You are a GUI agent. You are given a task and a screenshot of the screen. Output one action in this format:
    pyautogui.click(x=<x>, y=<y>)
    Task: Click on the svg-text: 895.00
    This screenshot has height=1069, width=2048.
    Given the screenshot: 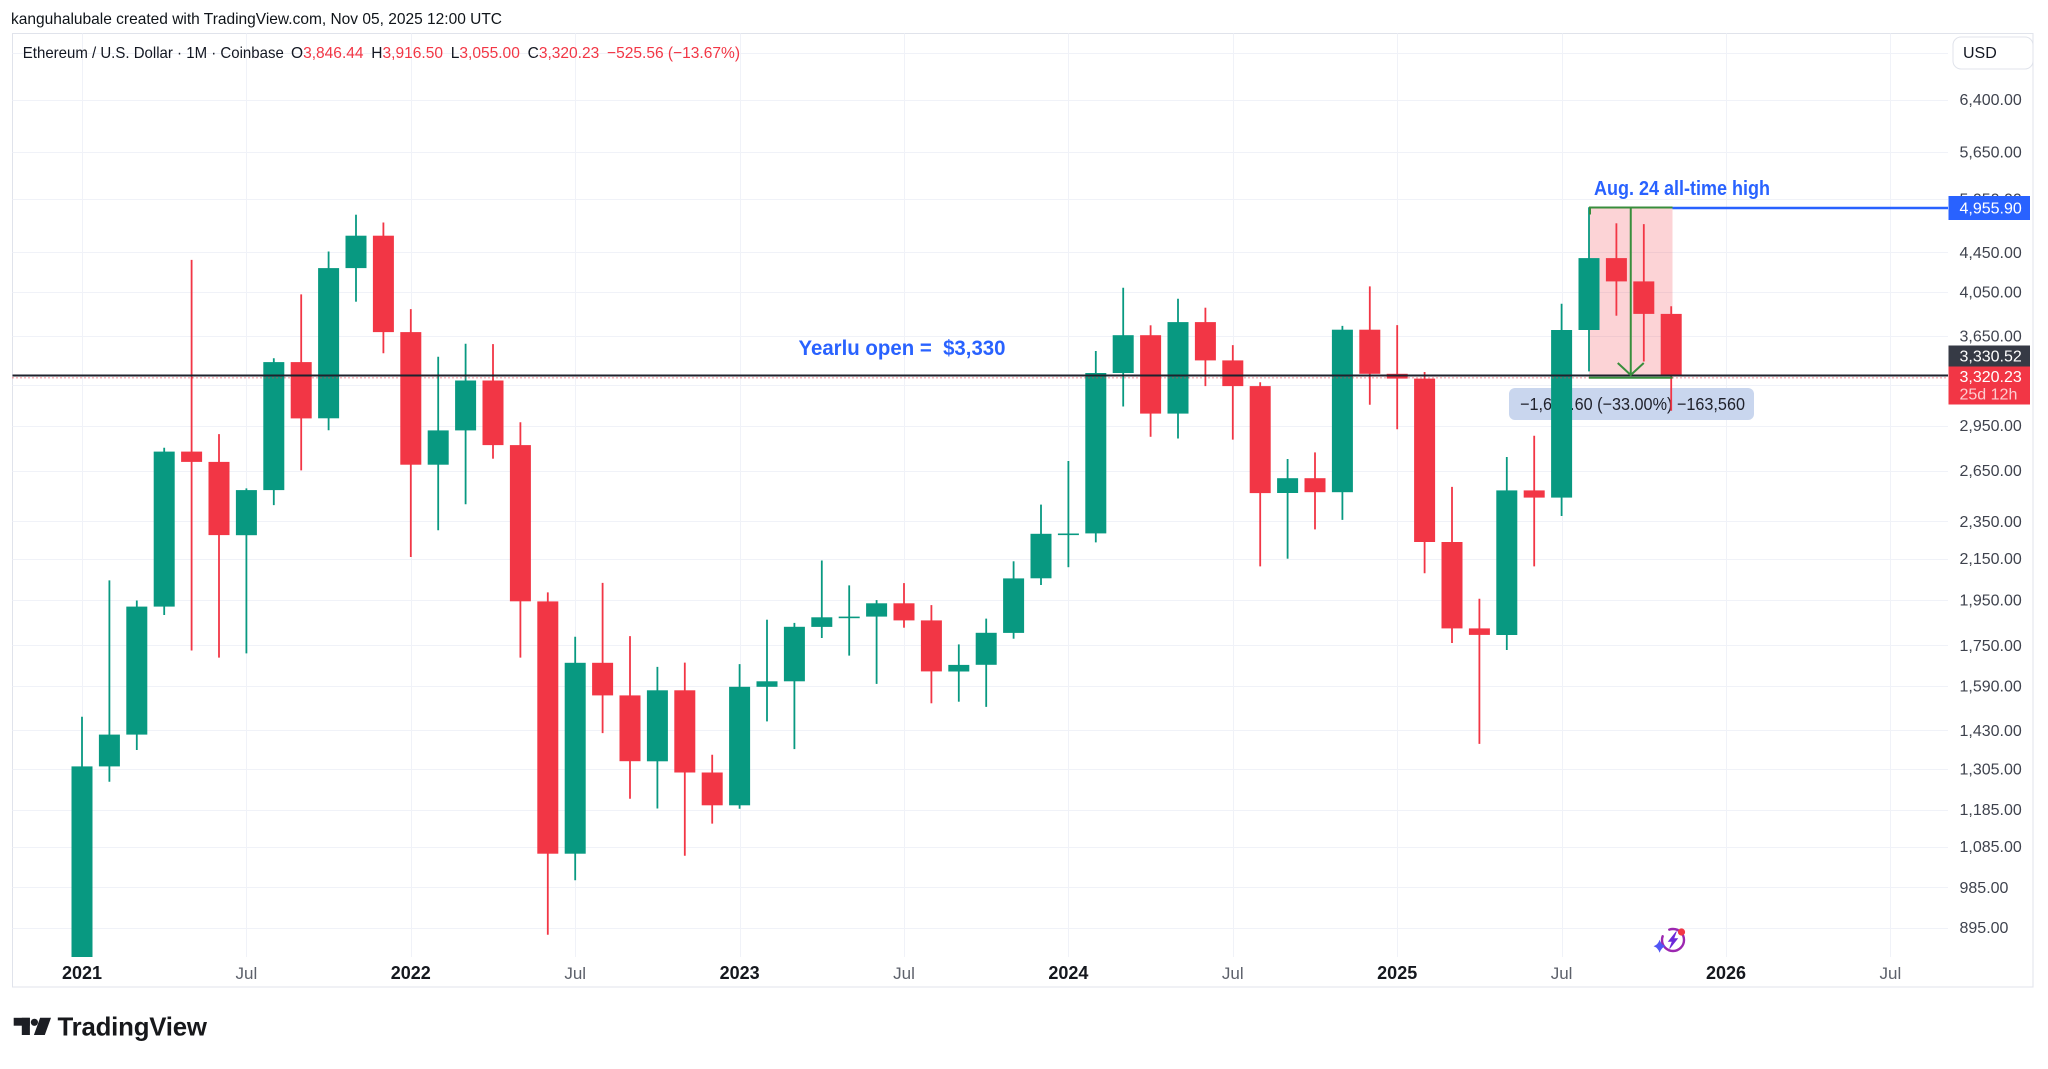 What is the action you would take?
    pyautogui.click(x=1984, y=928)
    